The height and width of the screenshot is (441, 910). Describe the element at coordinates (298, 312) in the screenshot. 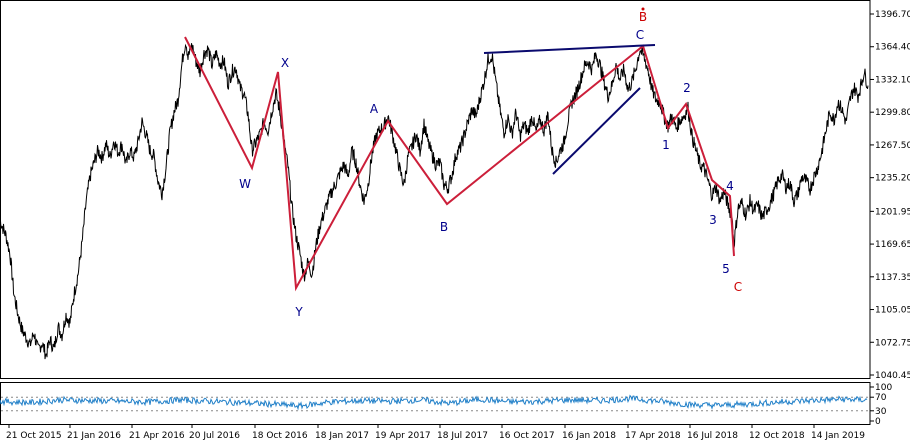

I see `wave-label: Y` at that location.